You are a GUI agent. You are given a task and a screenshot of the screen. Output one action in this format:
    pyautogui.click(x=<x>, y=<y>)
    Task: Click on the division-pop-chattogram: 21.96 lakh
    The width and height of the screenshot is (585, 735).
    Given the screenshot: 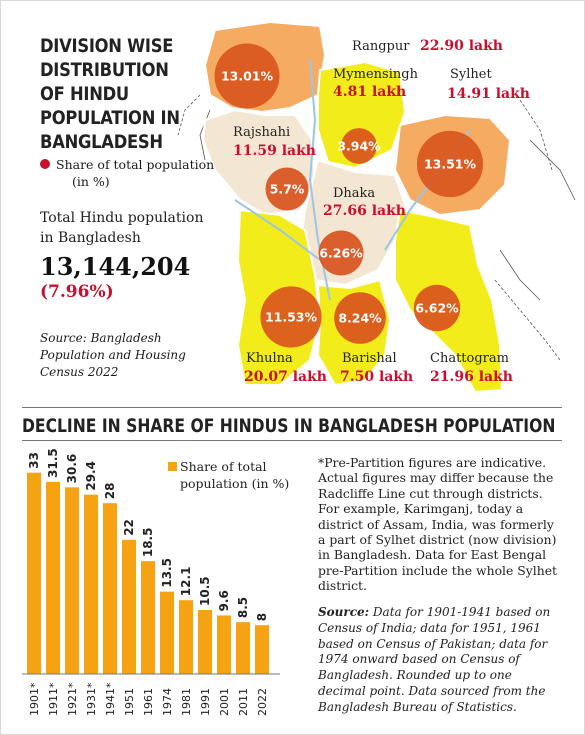 What is the action you would take?
    pyautogui.click(x=471, y=377)
    